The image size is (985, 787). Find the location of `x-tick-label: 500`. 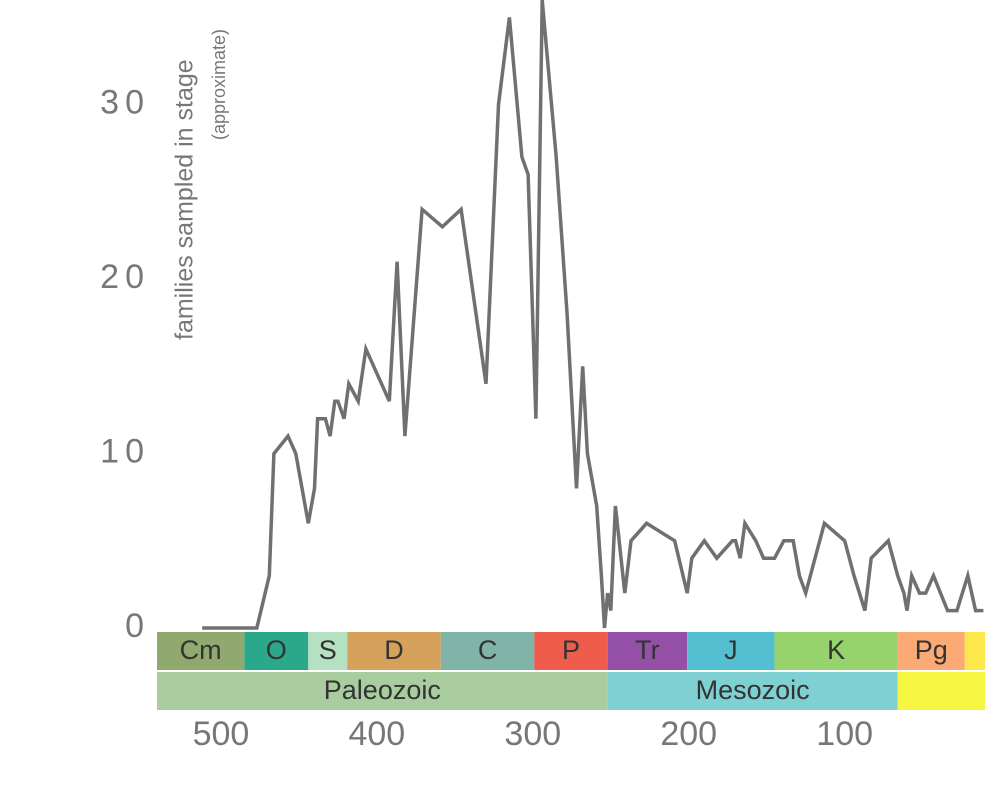

x-tick-label: 500 is located at coordinates (221, 734).